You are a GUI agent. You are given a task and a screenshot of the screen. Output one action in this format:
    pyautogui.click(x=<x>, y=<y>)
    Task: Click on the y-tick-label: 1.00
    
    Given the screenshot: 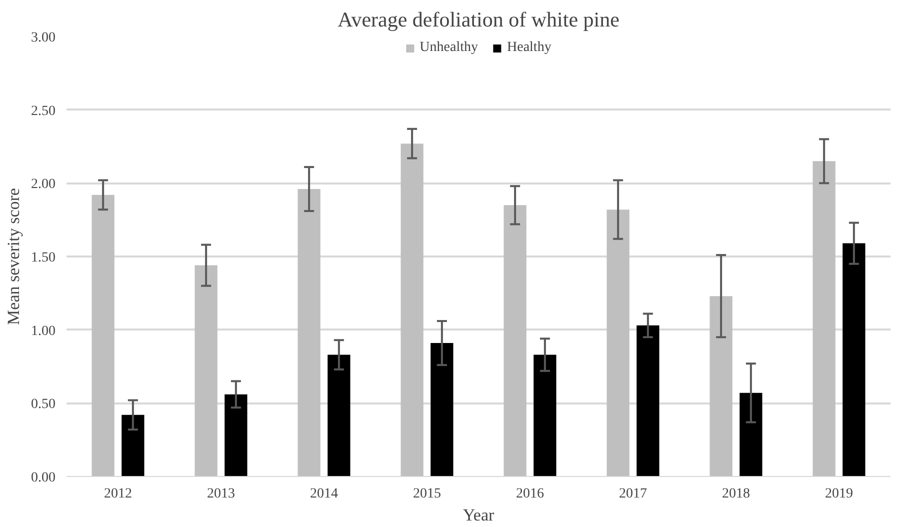 What is the action you would take?
    pyautogui.click(x=43, y=331)
    